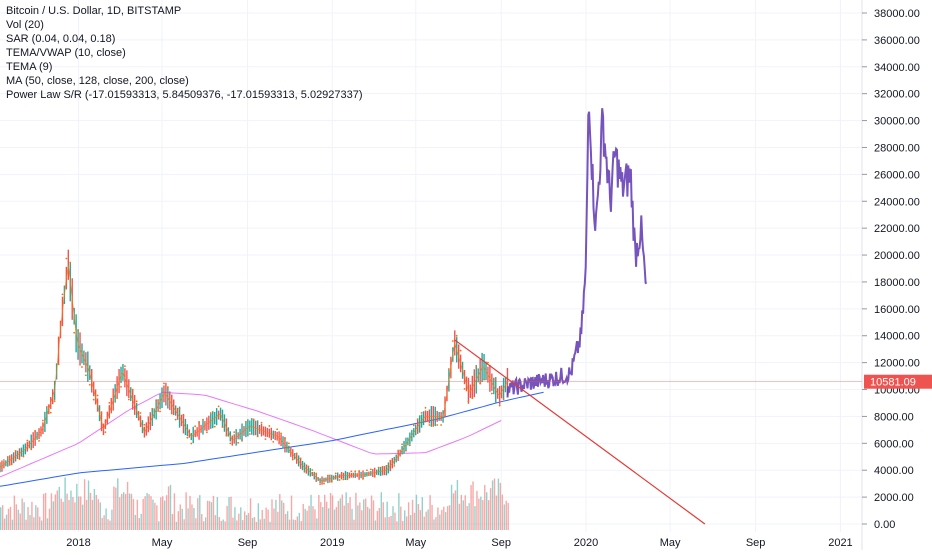 Image resolution: width=932 pixels, height=555 pixels. Describe the element at coordinates (897, 41) in the screenshot. I see `y-tick-label: 36000.00` at that location.